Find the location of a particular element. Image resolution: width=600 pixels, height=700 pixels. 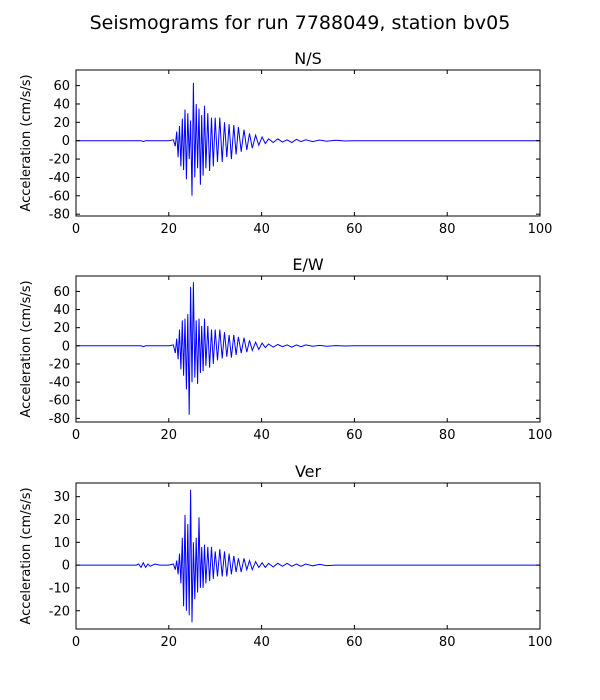

y-tick-label: -10 is located at coordinates (59, 588).